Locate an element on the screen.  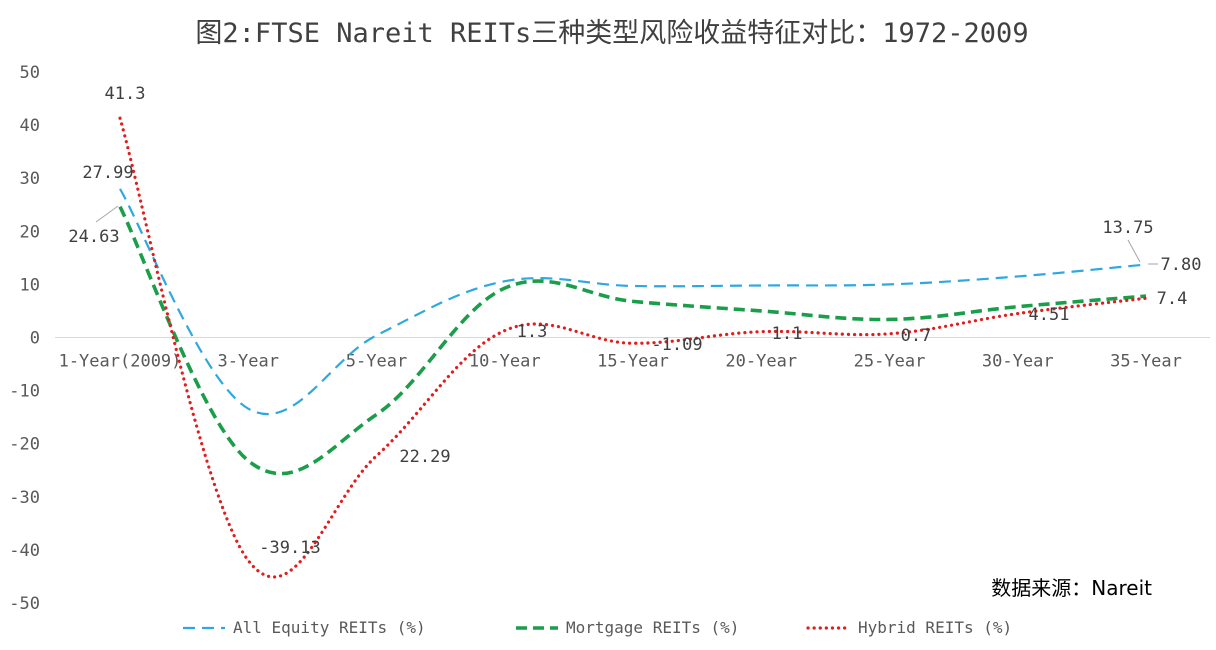
y-axis: 50 40 30 20 10 0 -10 -20 -30 -40 -50 is located at coordinates (24, 338).